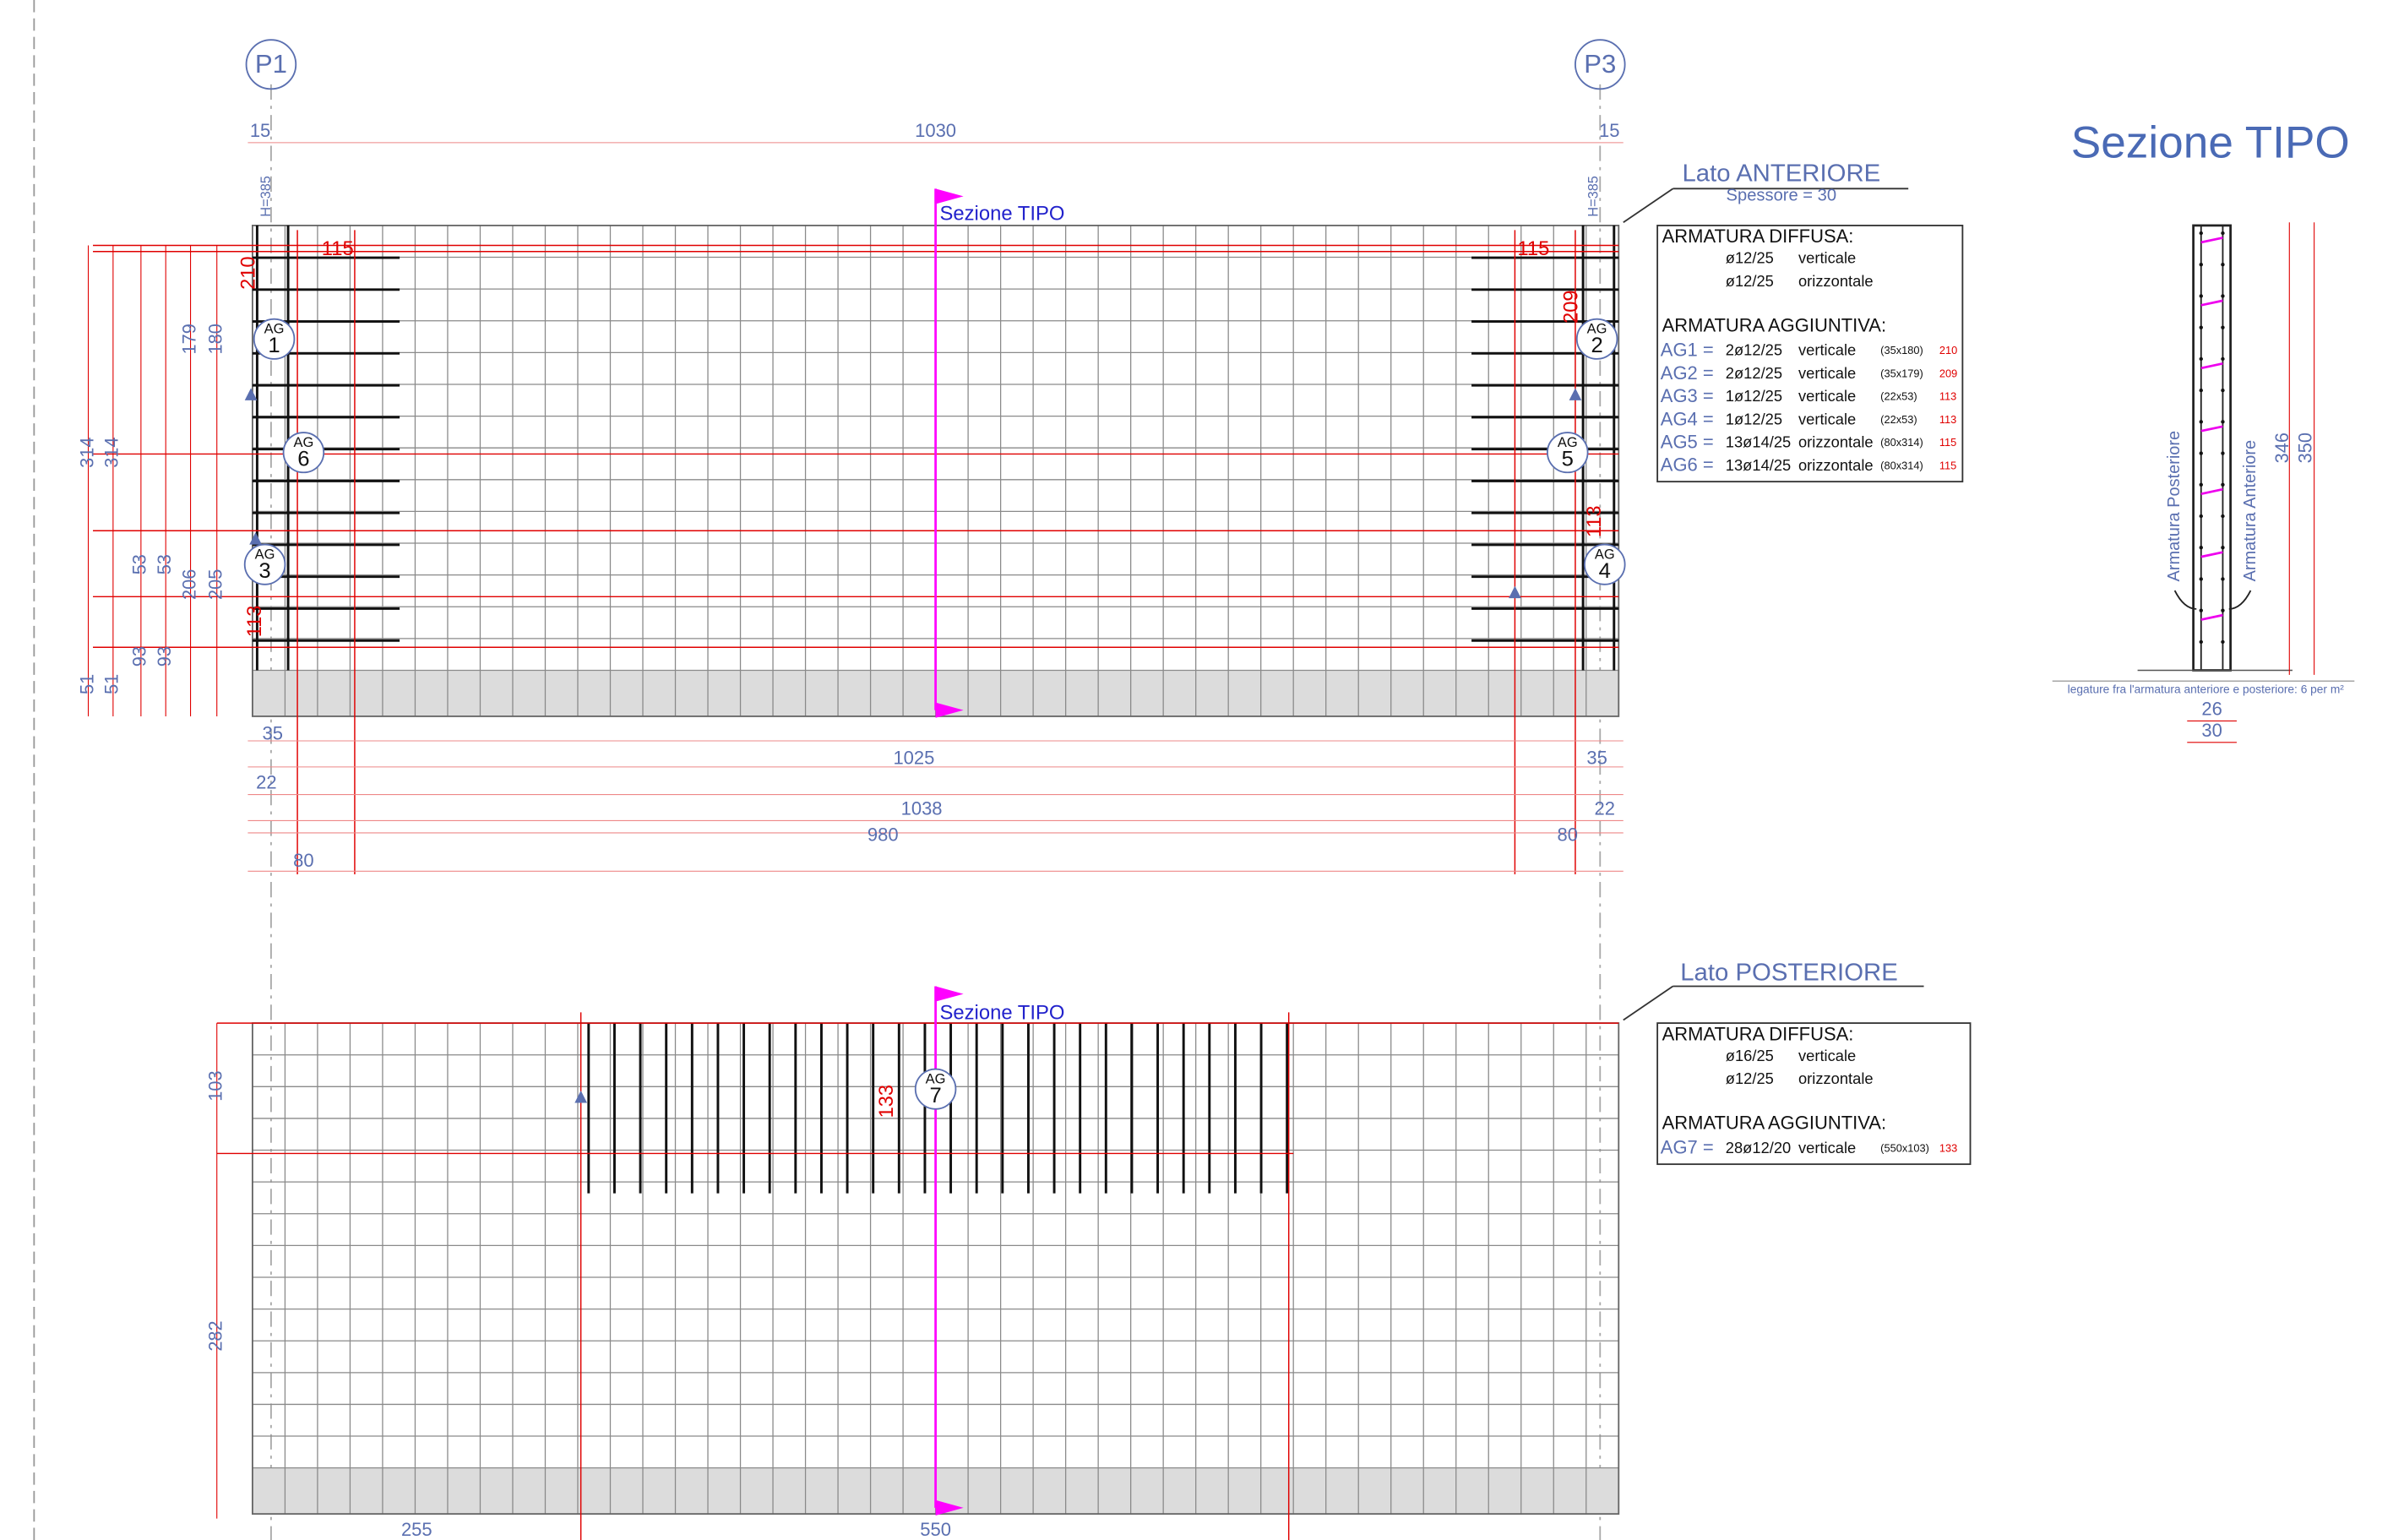 The width and height of the screenshot is (2404, 1540). I want to click on pillar-label: P1, so click(271, 64).